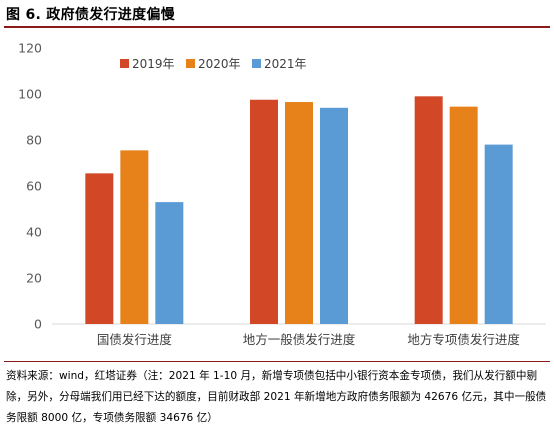 This screenshot has width=554, height=433. I want to click on legend-label: 2020年, so click(219, 64).